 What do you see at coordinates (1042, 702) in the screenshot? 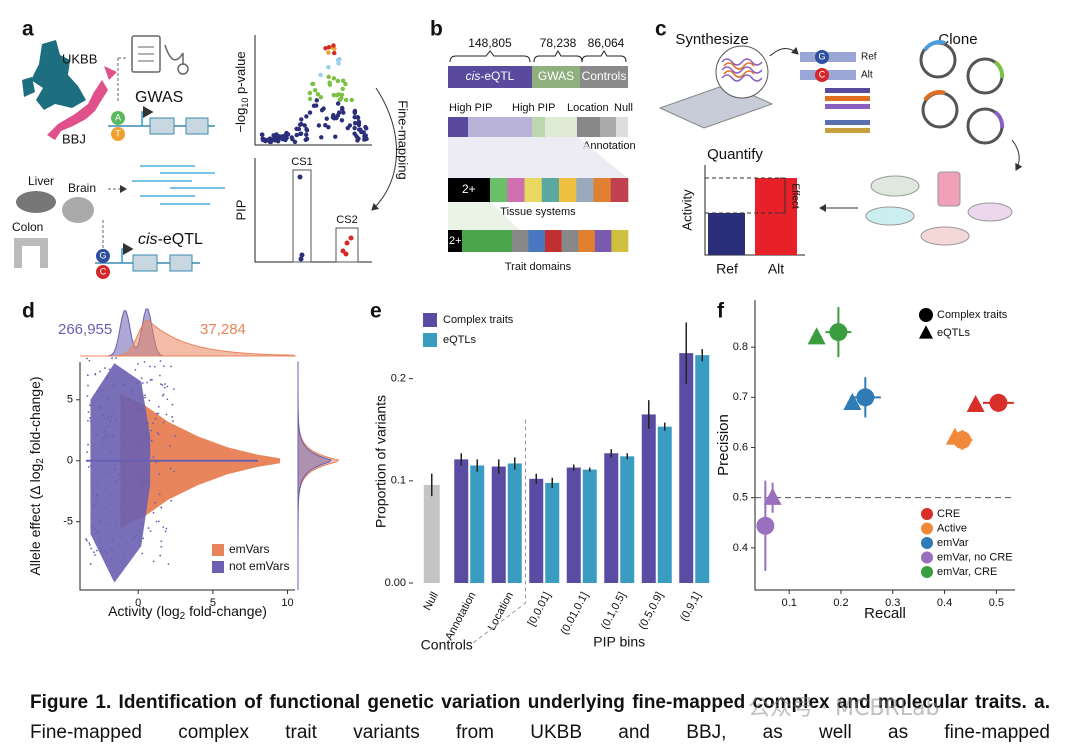
I see `caption-panel-label: a.` at bounding box center [1042, 702].